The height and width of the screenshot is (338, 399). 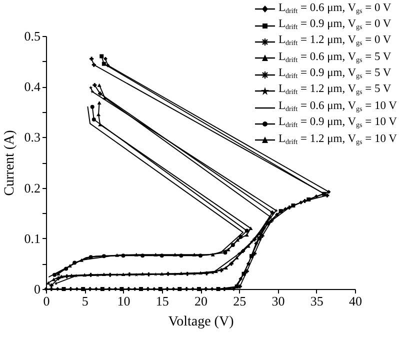 What do you see at coordinates (32, 36) in the screenshot?
I see `y-tick-label: 0.5` at bounding box center [32, 36].